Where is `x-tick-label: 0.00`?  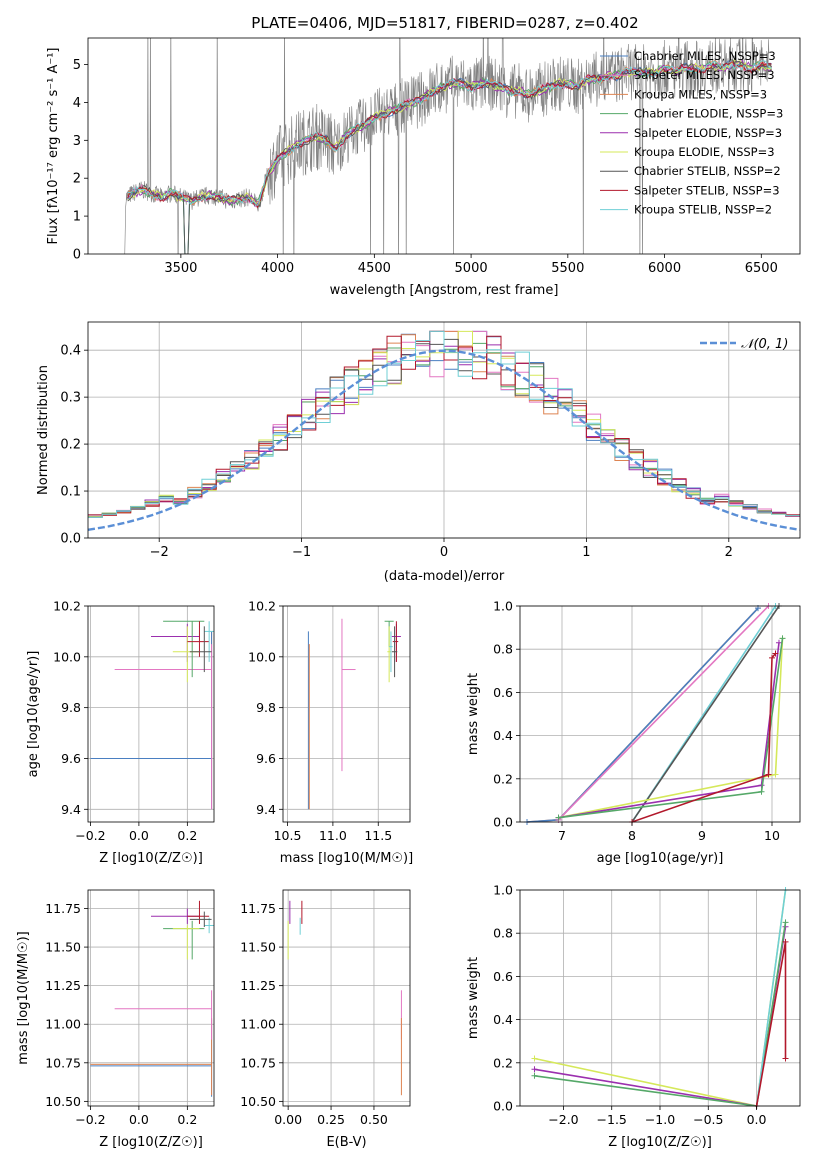
x-tick-label: 0.00 is located at coordinates (288, 1119).